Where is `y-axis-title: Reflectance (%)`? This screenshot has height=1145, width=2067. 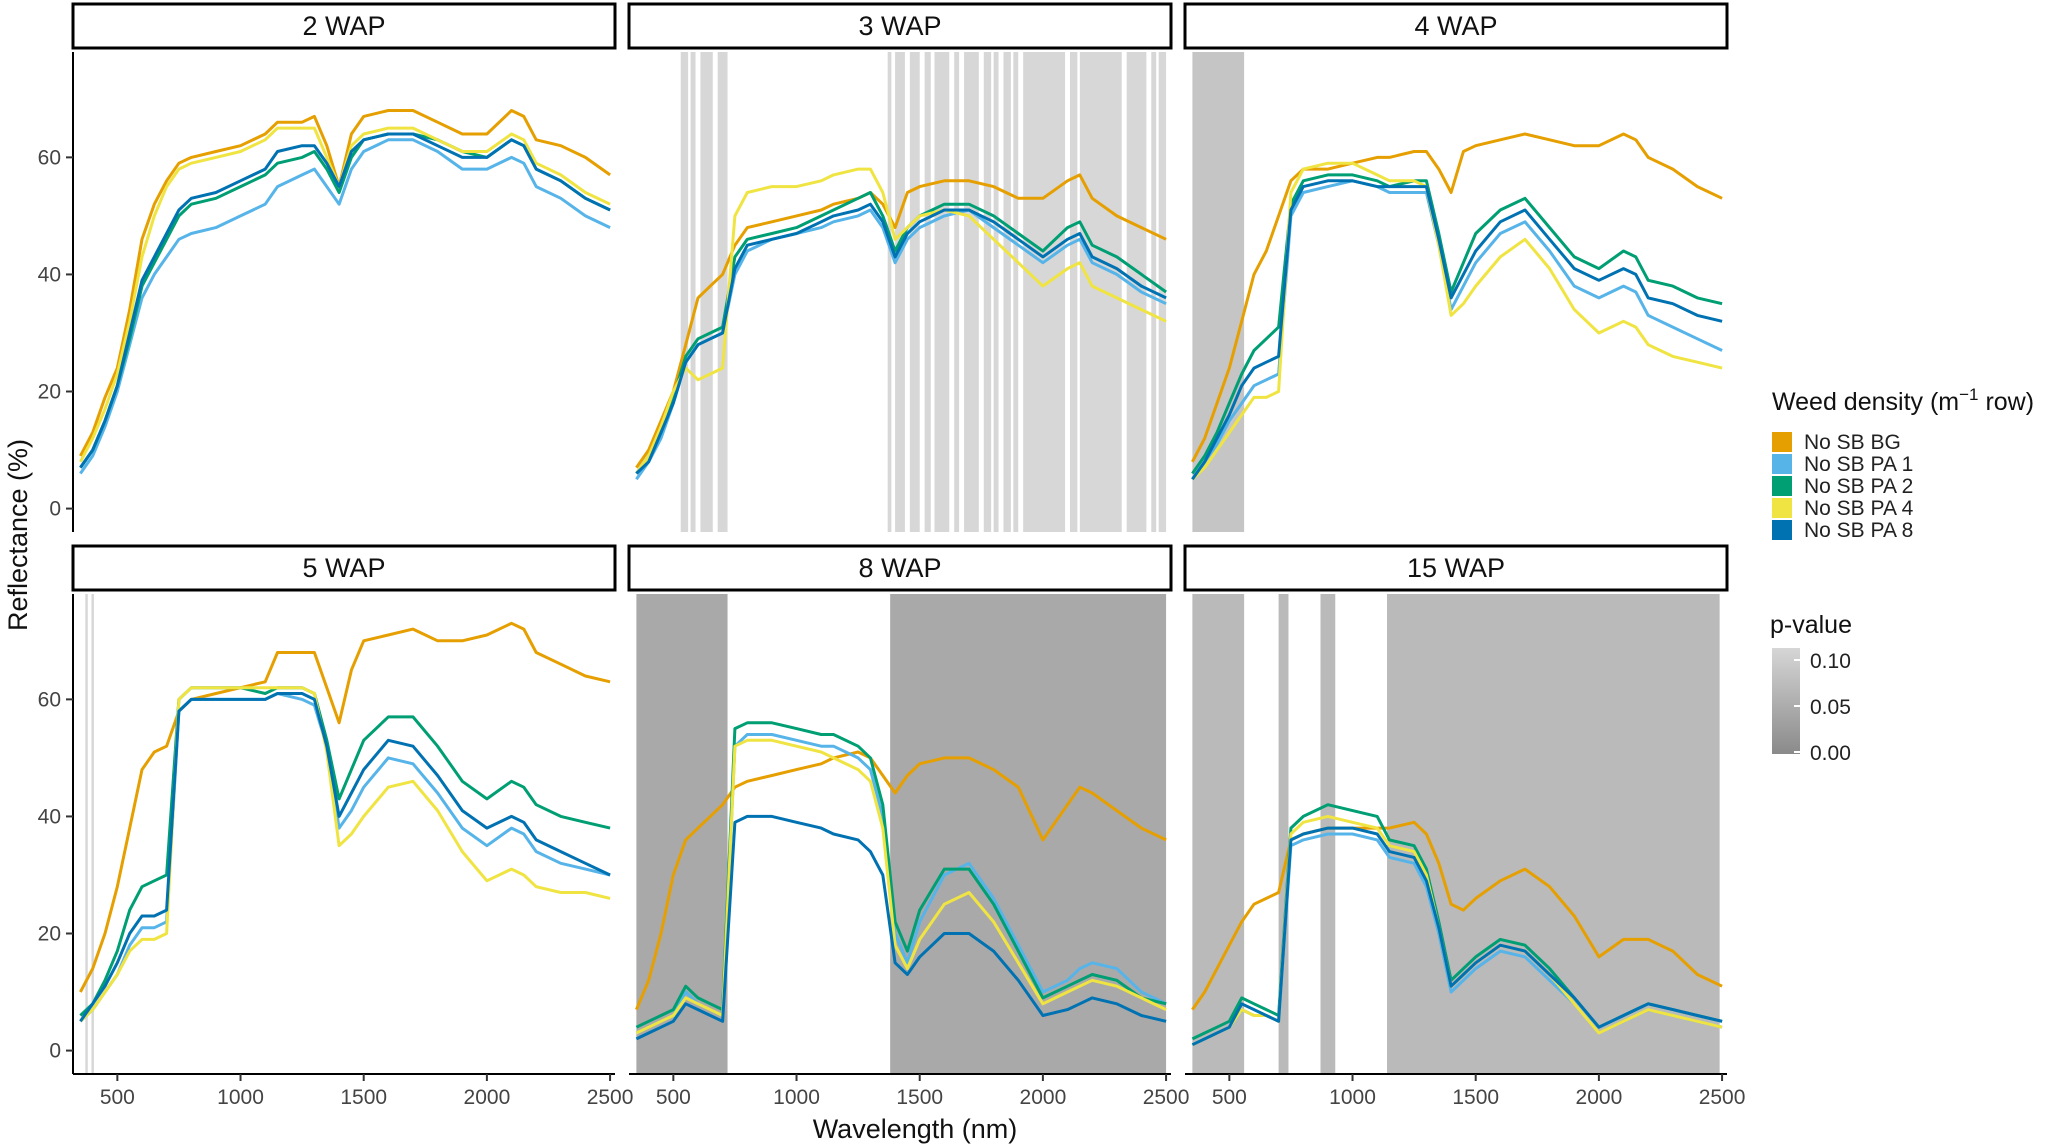 y-axis-title: Reflectance (%) is located at coordinates (18, 535).